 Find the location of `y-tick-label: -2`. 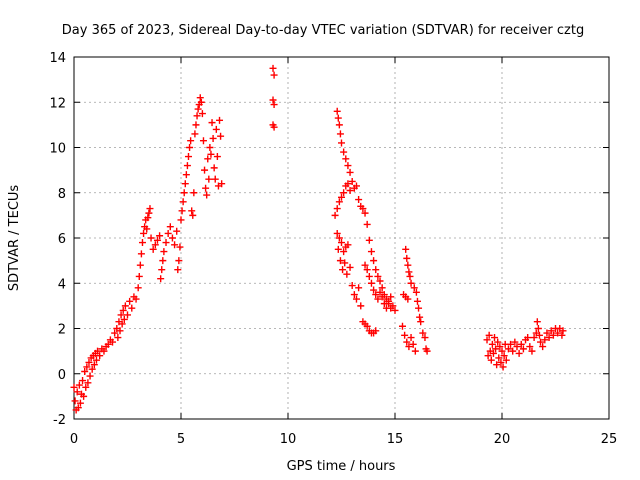

y-tick-label: -2 is located at coordinates (59, 420).